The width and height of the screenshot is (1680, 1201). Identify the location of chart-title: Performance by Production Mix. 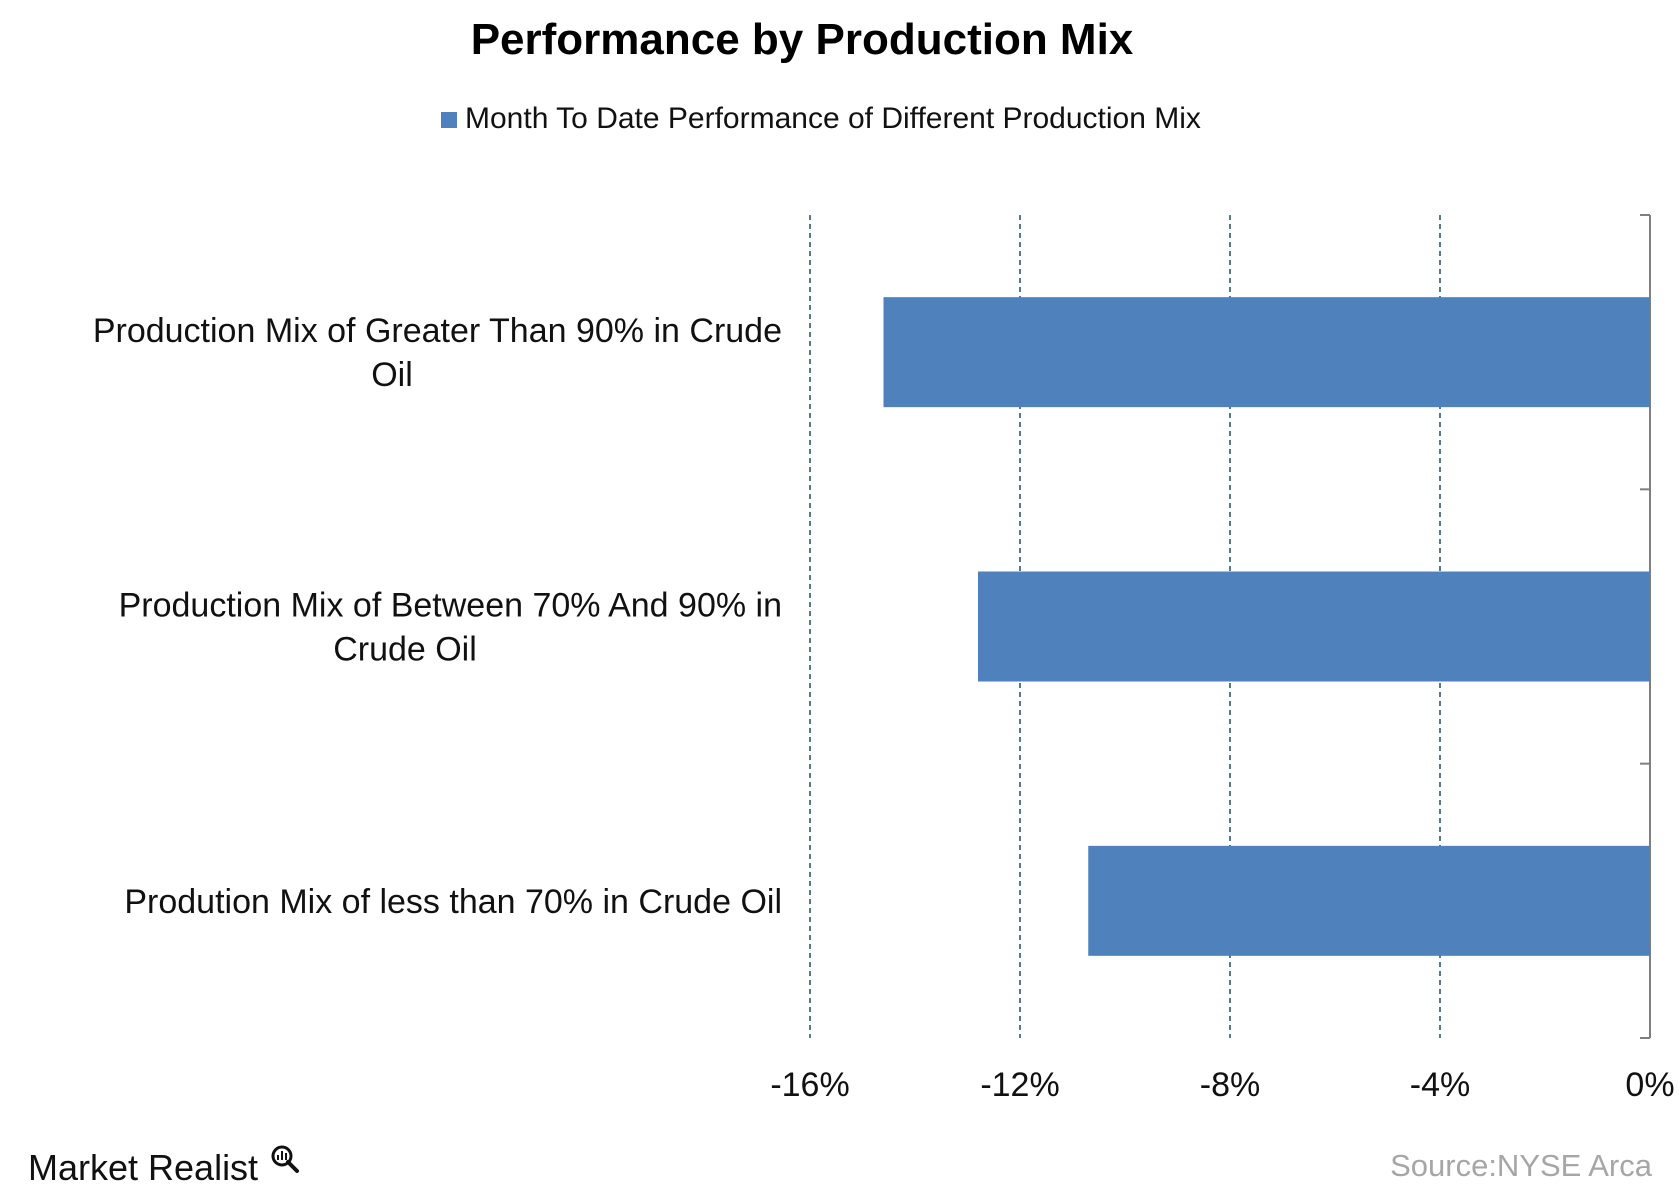
(802, 39).